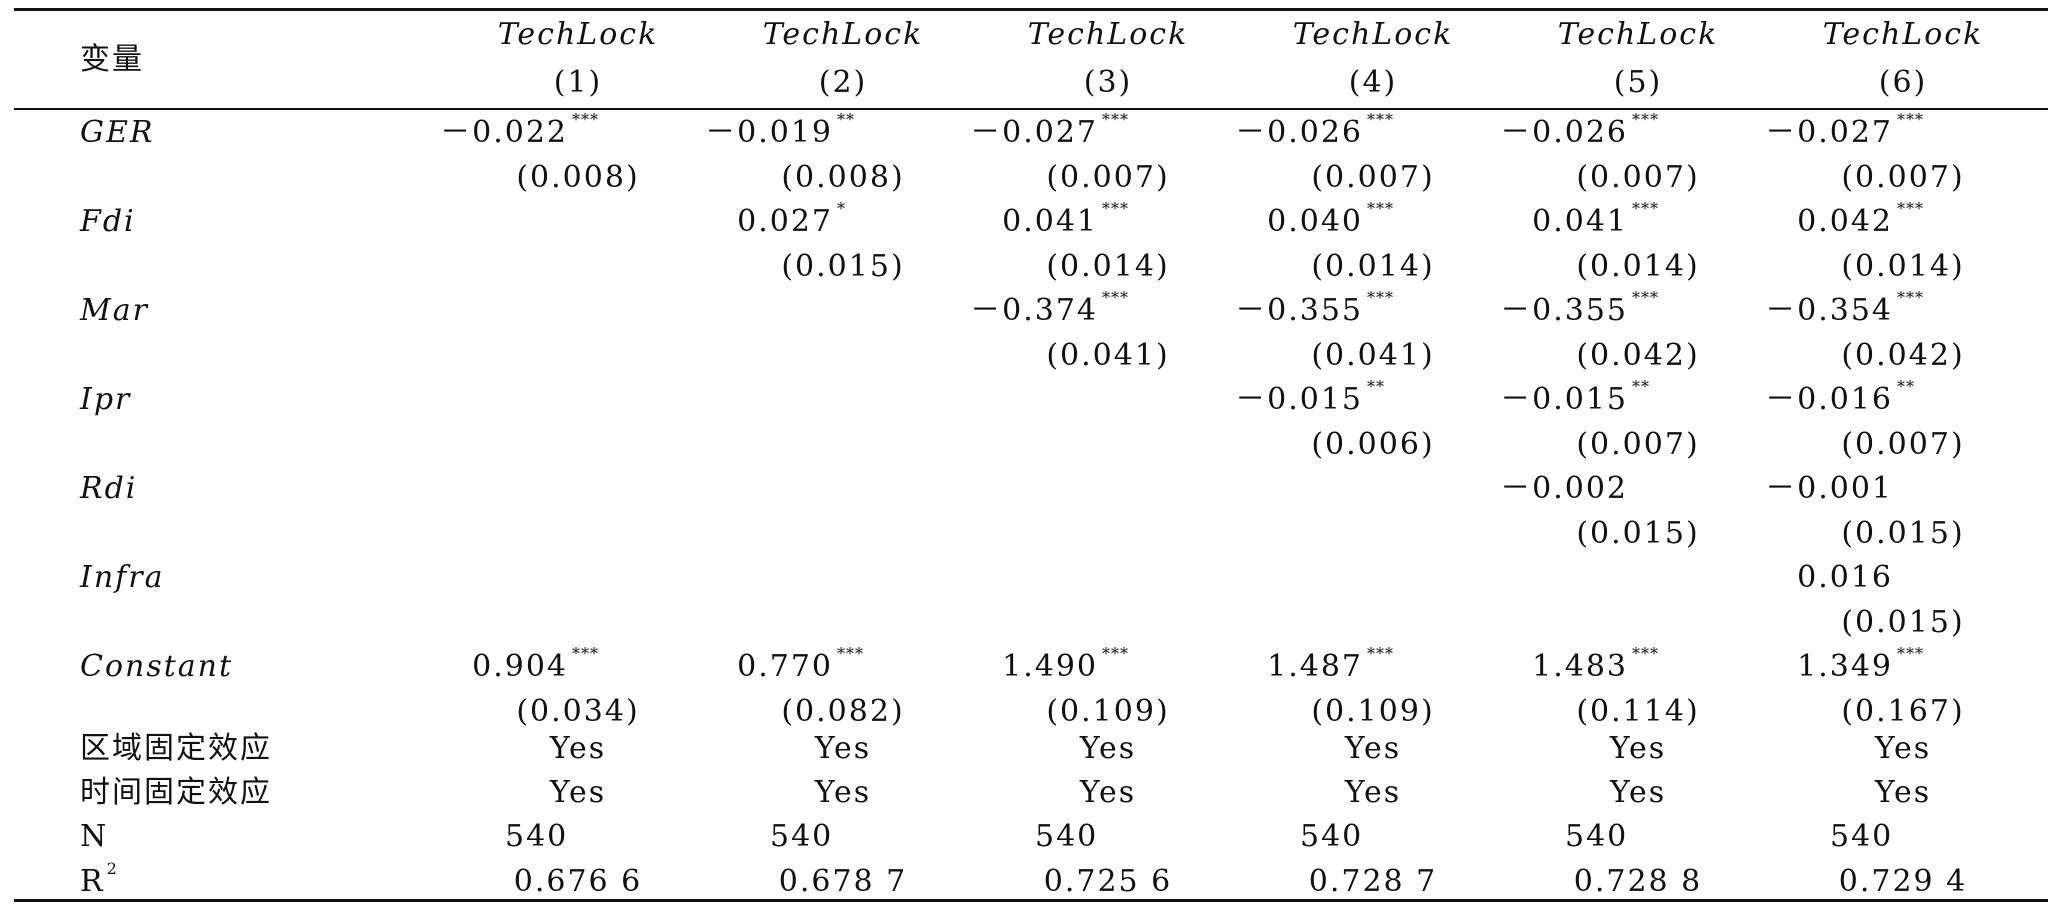  What do you see at coordinates (114, 310) in the screenshot?
I see `row-label: Mar` at bounding box center [114, 310].